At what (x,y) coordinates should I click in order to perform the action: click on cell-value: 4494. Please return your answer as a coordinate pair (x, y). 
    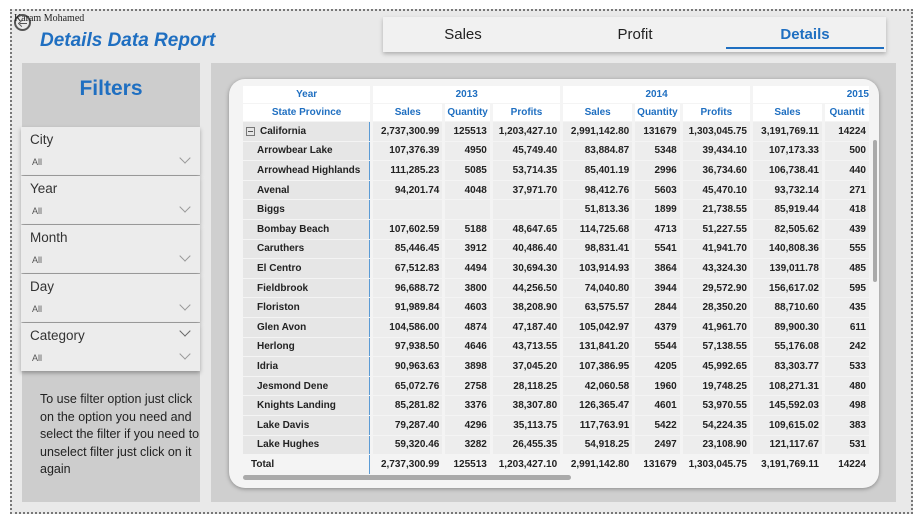
    Looking at the image, I should click on (467, 268).